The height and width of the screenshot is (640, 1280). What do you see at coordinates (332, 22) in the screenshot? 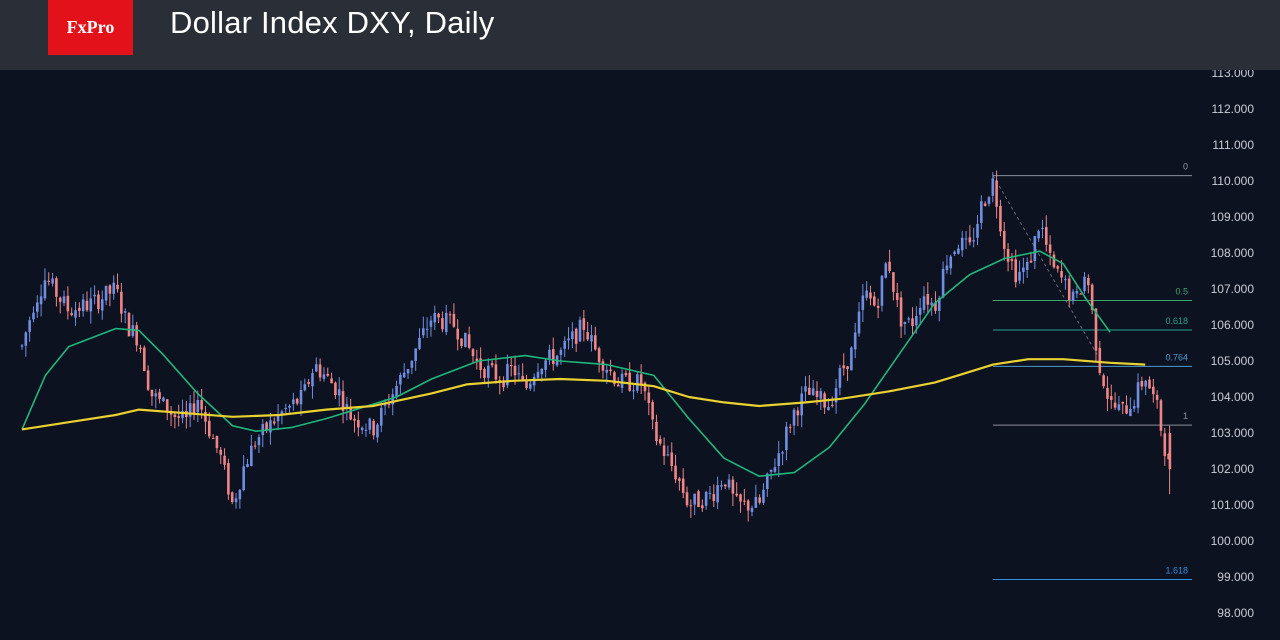
I see `chart-title: Dollar Index DXY, Daily` at bounding box center [332, 22].